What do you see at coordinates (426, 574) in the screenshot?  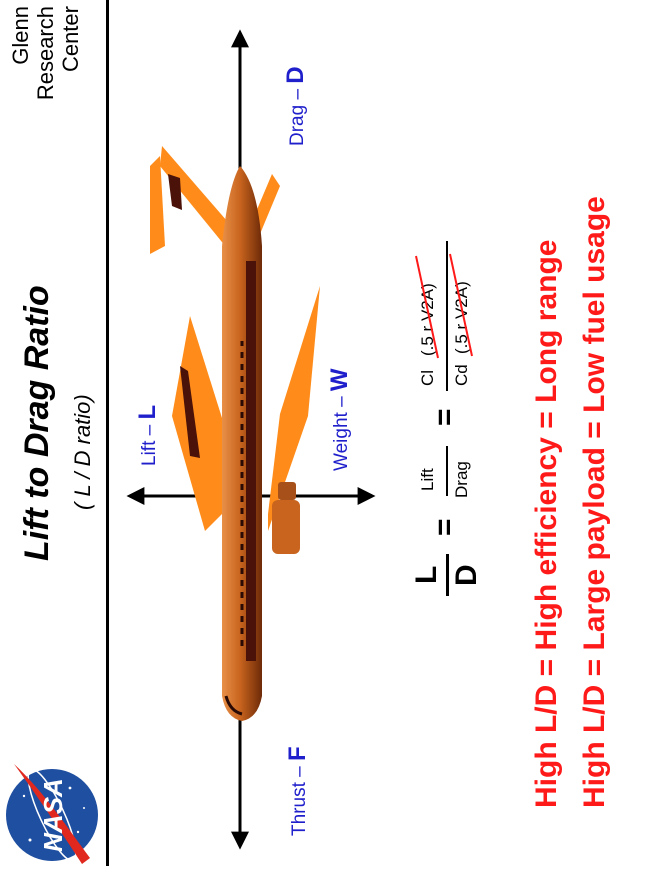 I see `eq-l: L` at bounding box center [426, 574].